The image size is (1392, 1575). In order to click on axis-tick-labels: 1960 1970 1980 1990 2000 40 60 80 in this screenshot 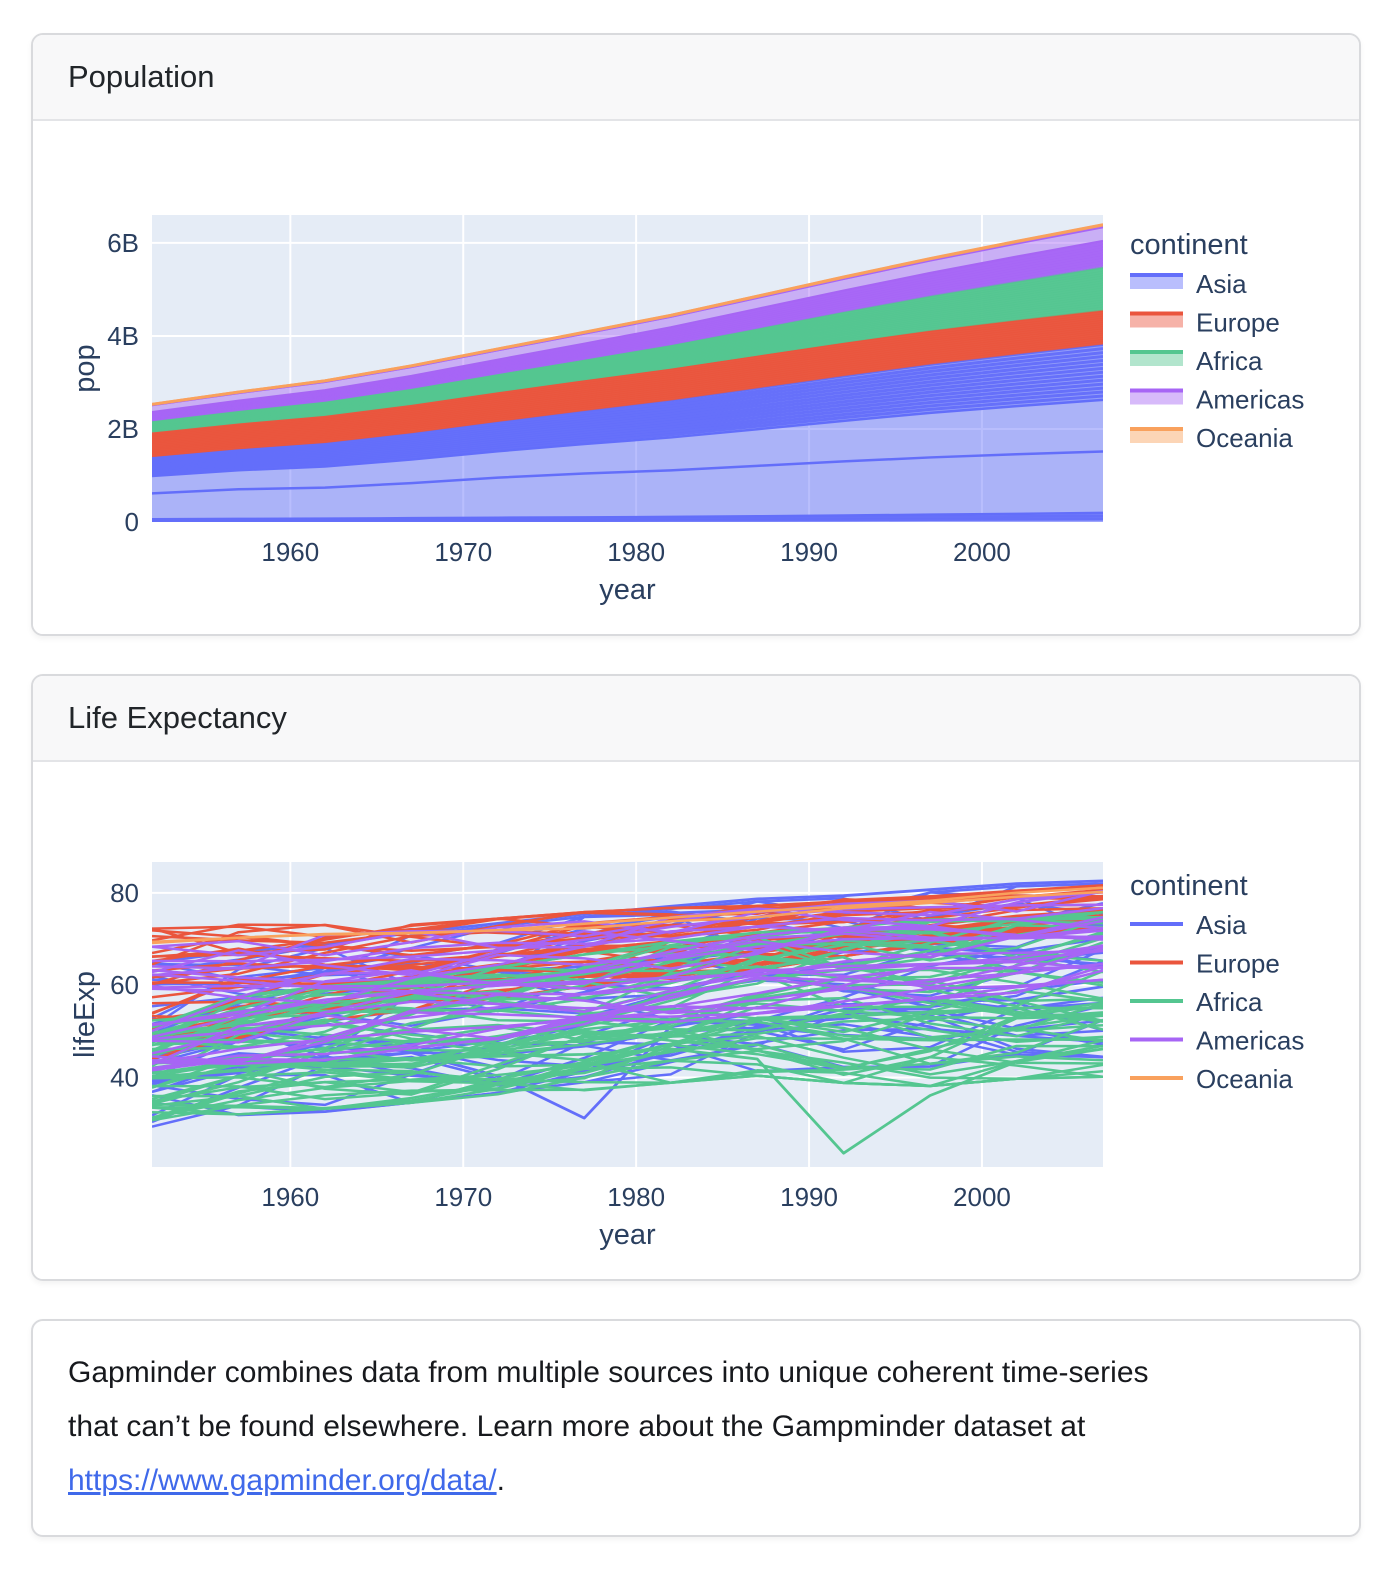, I will do `click(560, 1045)`.